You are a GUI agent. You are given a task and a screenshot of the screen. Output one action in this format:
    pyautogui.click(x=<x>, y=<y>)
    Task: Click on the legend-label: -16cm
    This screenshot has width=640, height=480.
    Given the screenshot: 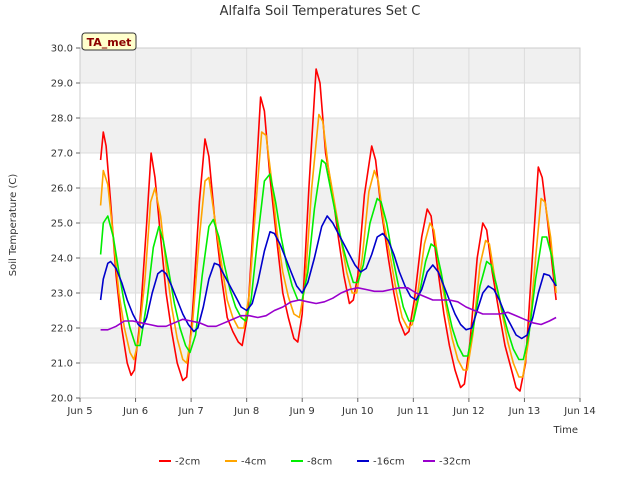 What is the action you would take?
    pyautogui.click(x=389, y=462)
    